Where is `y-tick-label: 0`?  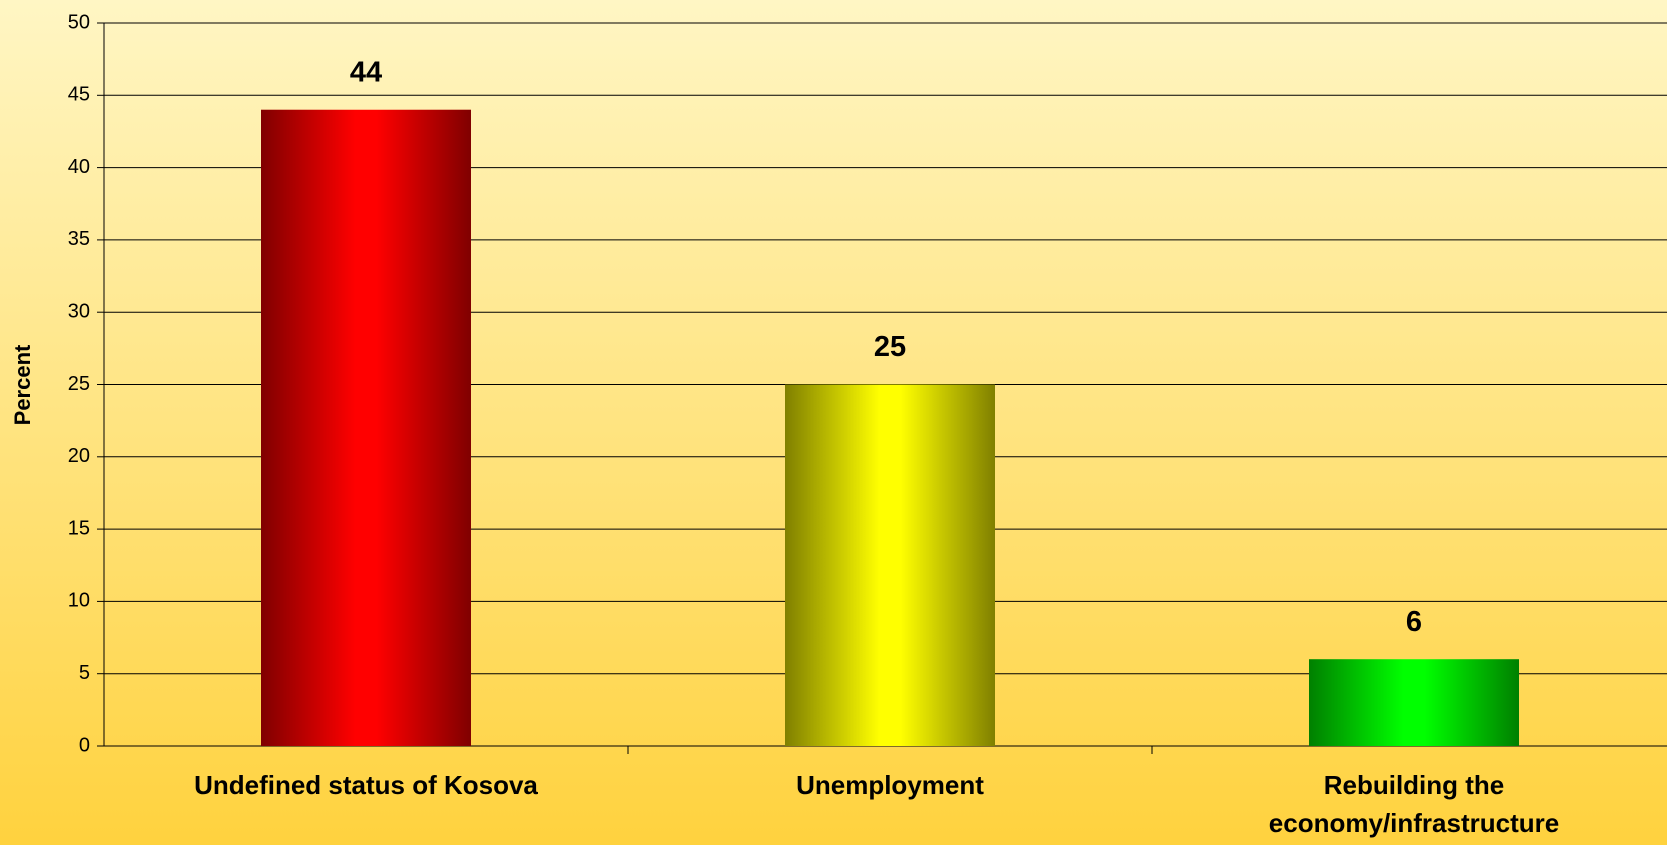
y-tick-label: 0 is located at coordinates (84, 745).